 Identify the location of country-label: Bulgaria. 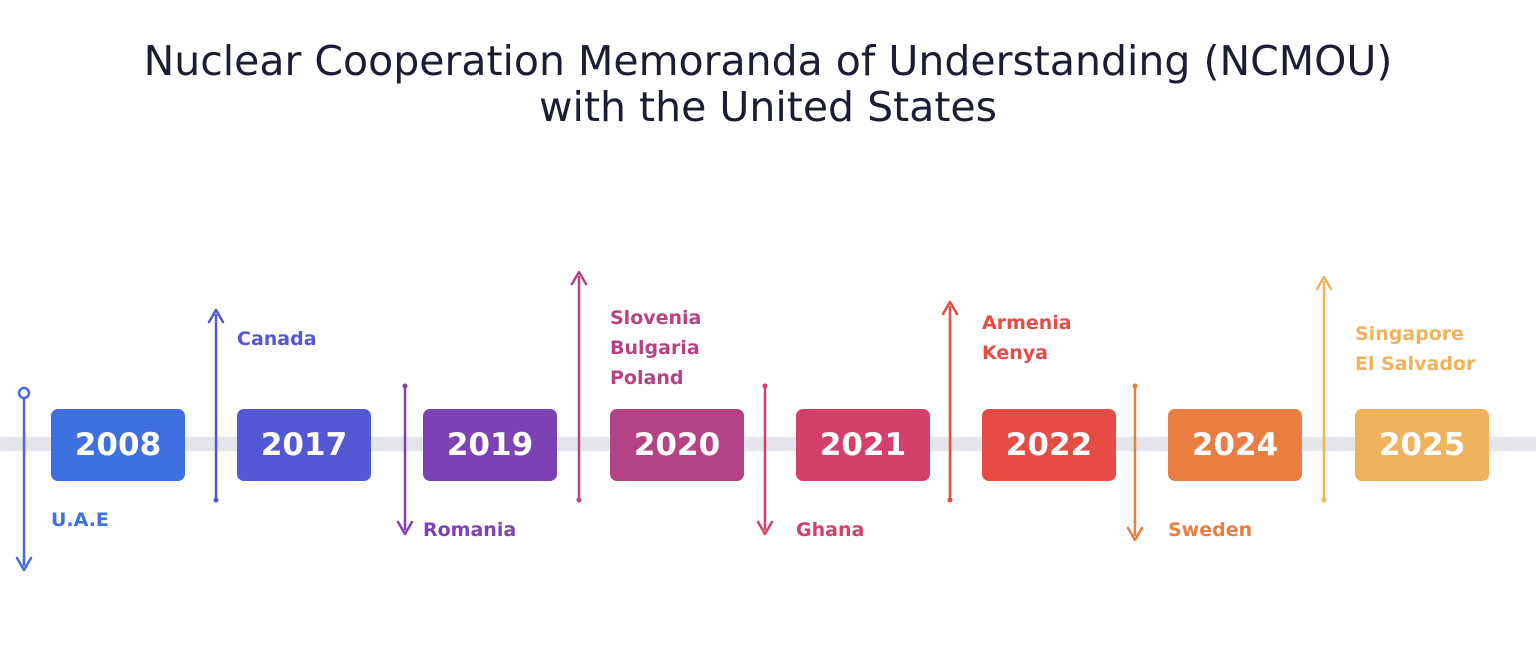
(655, 348).